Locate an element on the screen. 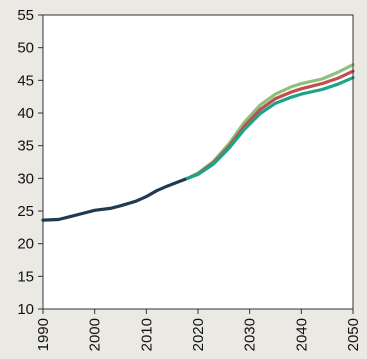 The width and height of the screenshot is (367, 359). y-tick-label: 35 is located at coordinates (25, 146).